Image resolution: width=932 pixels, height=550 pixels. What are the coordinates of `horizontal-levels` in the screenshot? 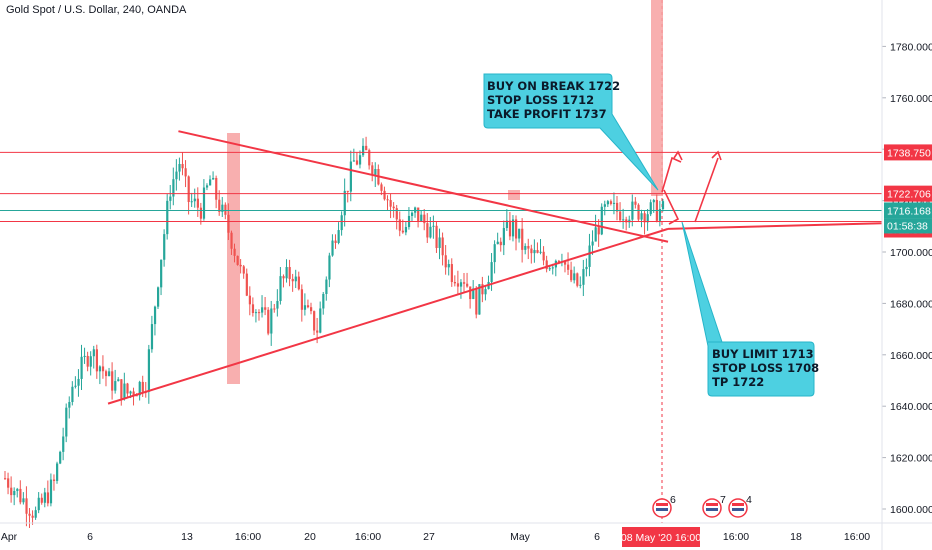 It's located at (441, 187).